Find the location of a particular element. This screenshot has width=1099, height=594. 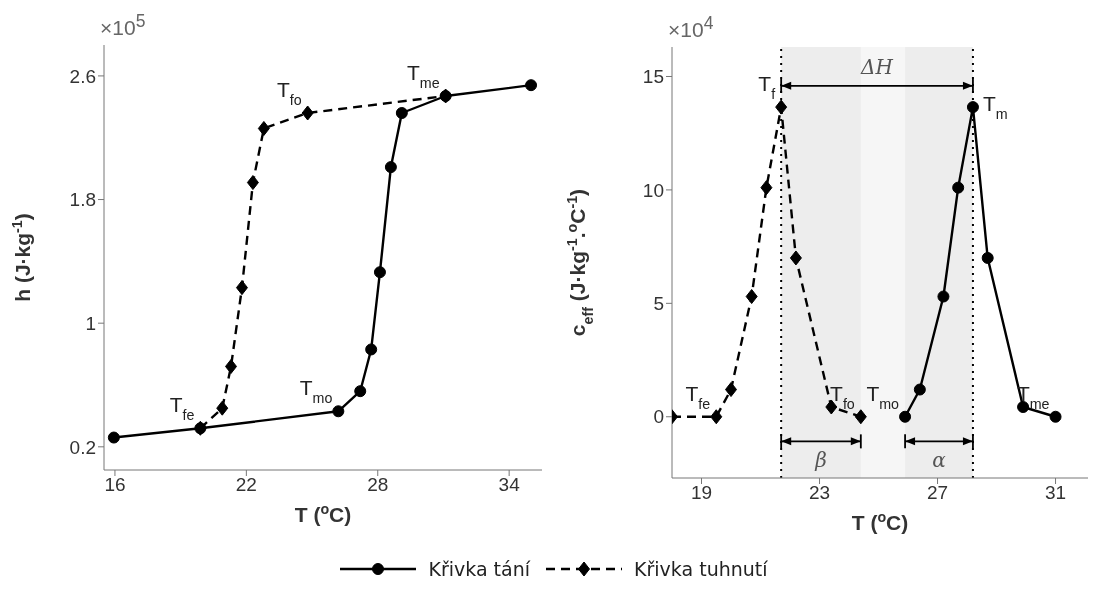

y-tick-label: 0 is located at coordinates (658, 417).